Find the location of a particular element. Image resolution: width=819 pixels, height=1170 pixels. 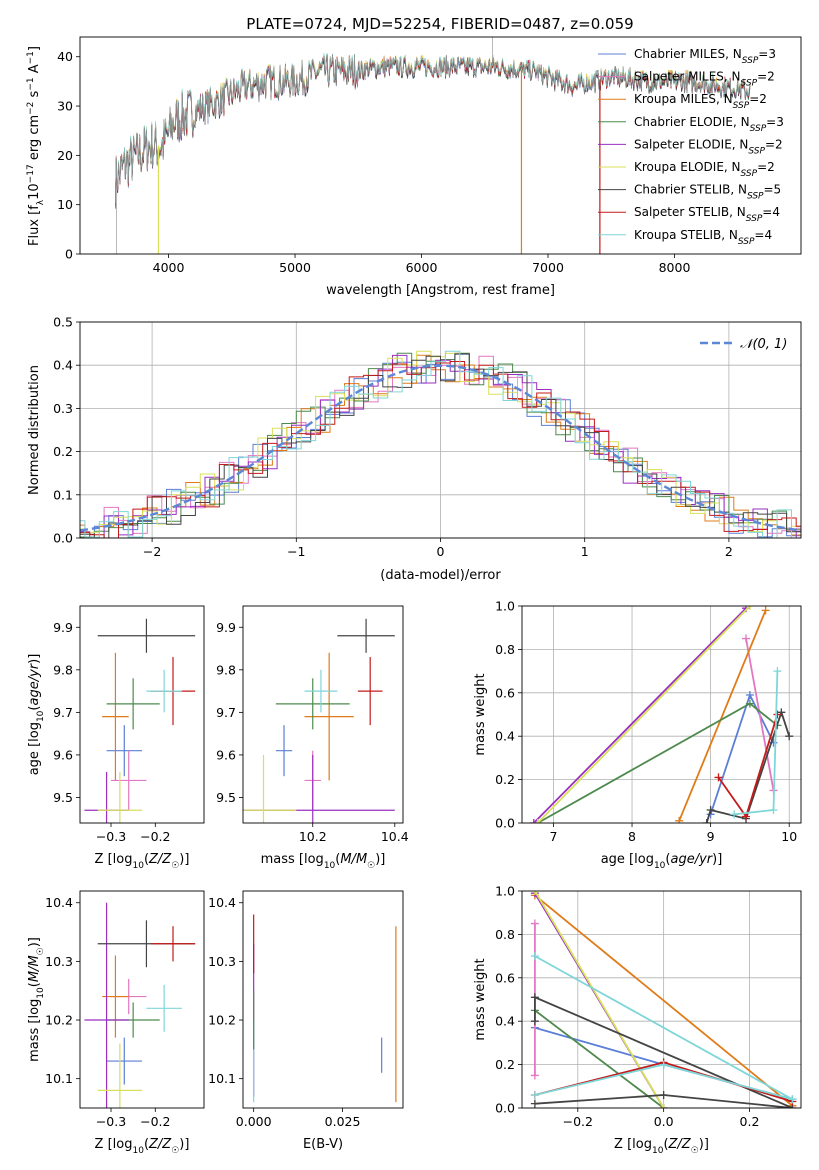

y-tick-label: 10.4 is located at coordinates (222, 902).